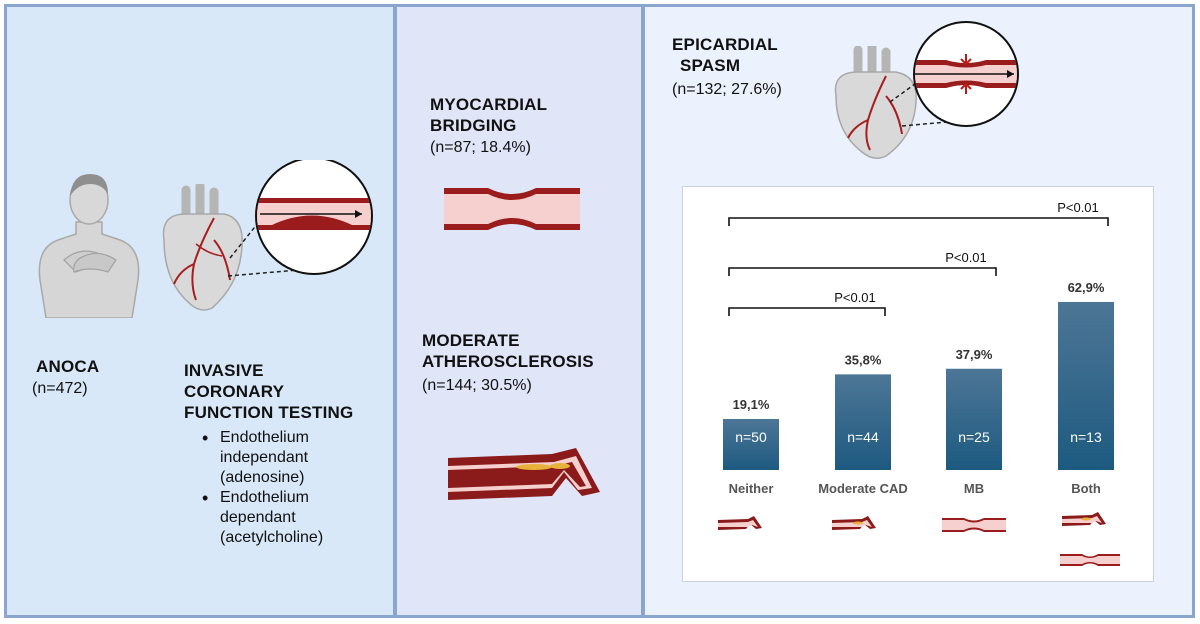  Describe the element at coordinates (974, 525) in the screenshot. I see `mb-vessel-icon` at that location.